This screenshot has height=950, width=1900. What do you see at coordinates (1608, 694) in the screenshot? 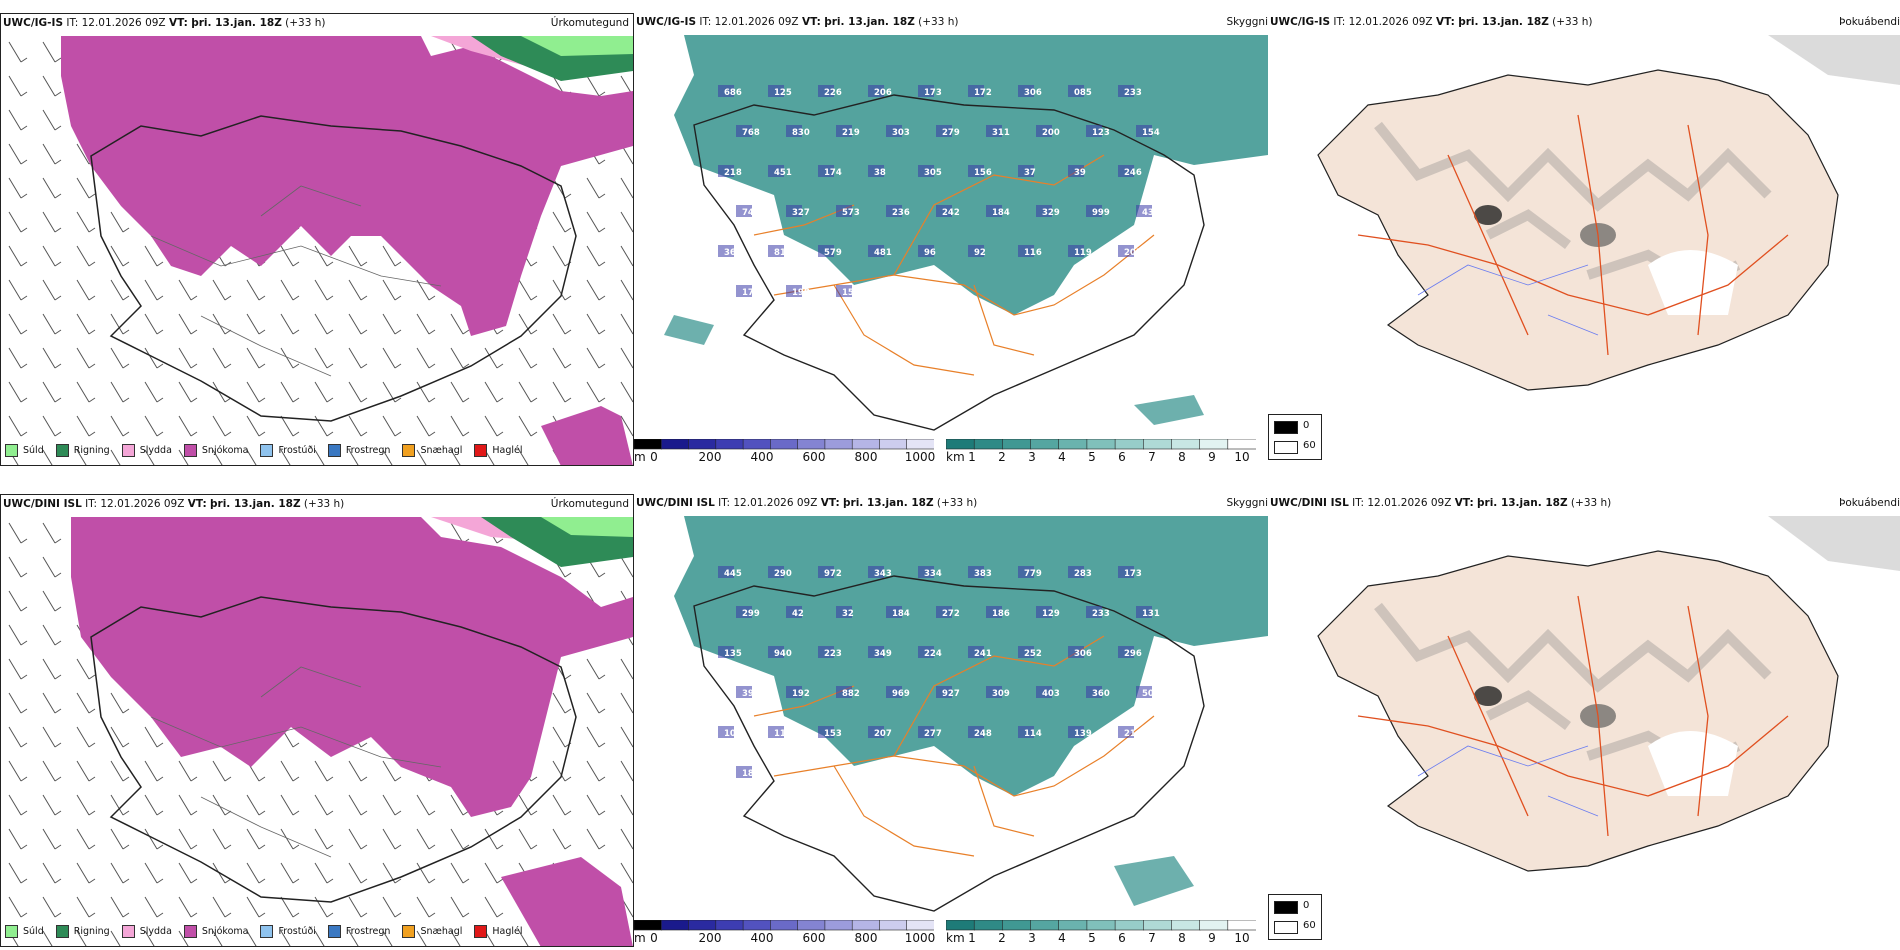
I see `fog-map` at bounding box center [1608, 694].